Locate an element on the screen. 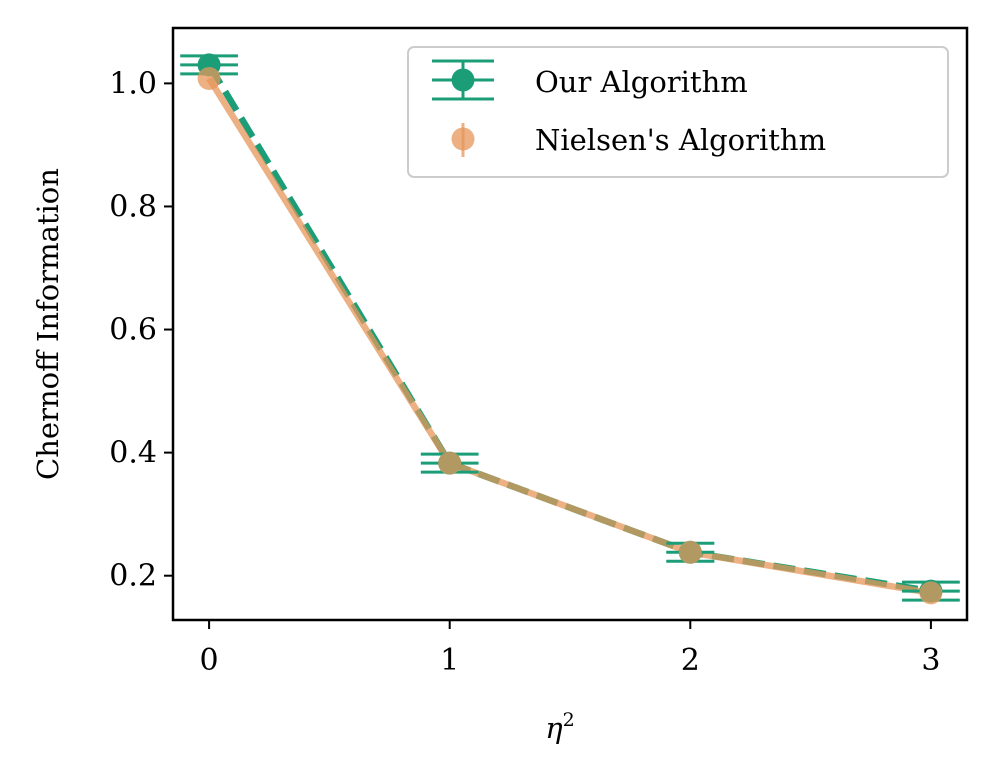 The width and height of the screenshot is (996, 782). legend-box is located at coordinates (678, 112).